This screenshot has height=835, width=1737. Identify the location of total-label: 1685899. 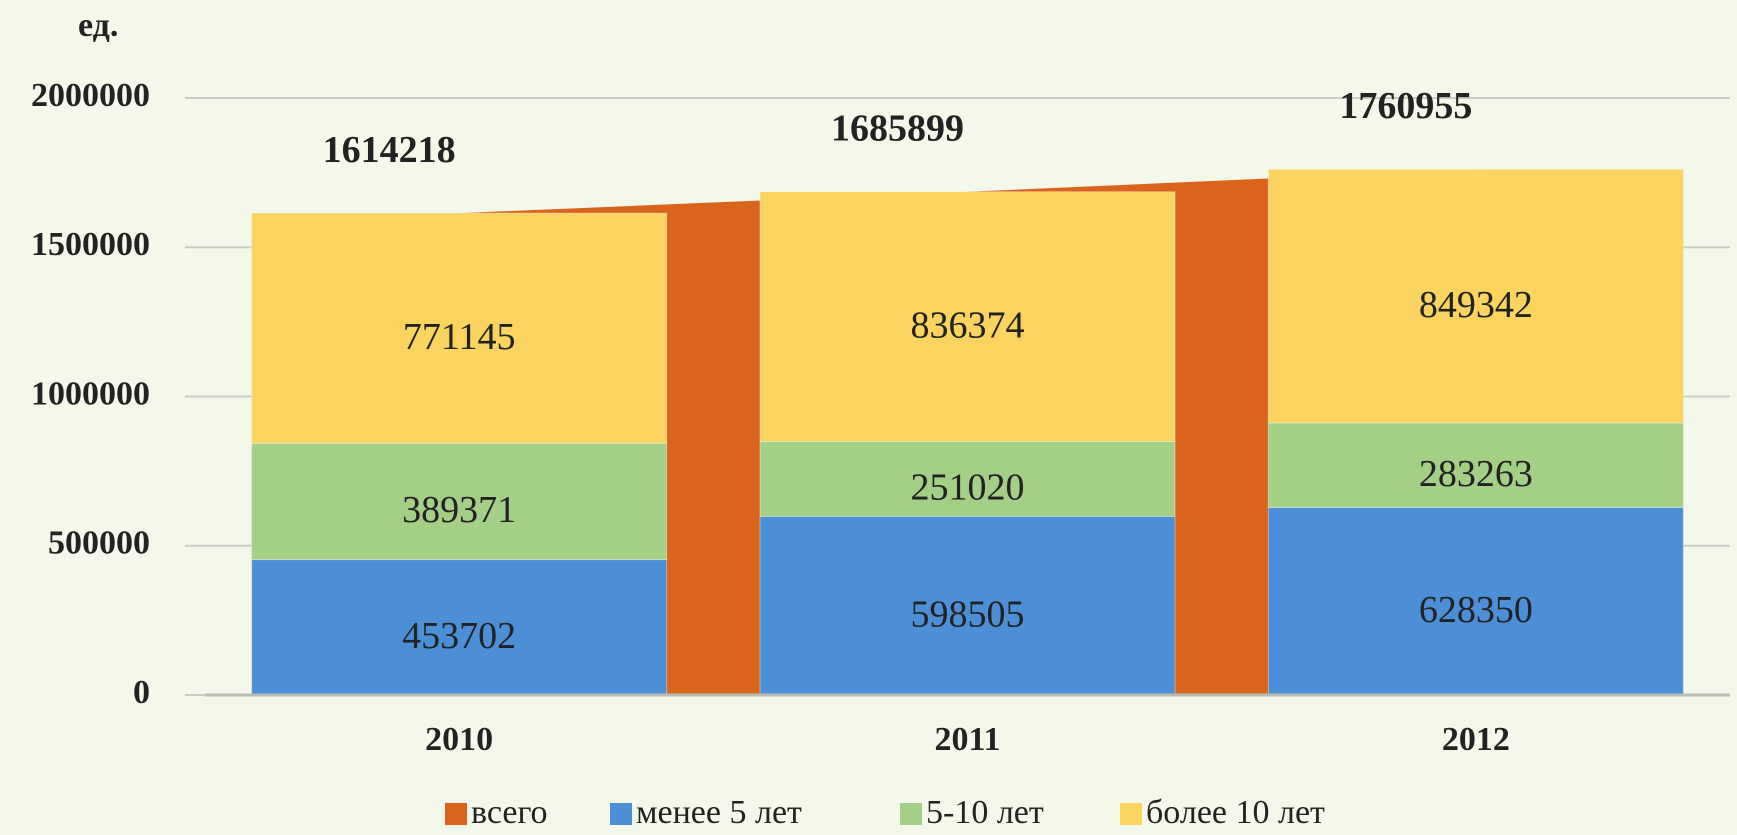
(897, 128).